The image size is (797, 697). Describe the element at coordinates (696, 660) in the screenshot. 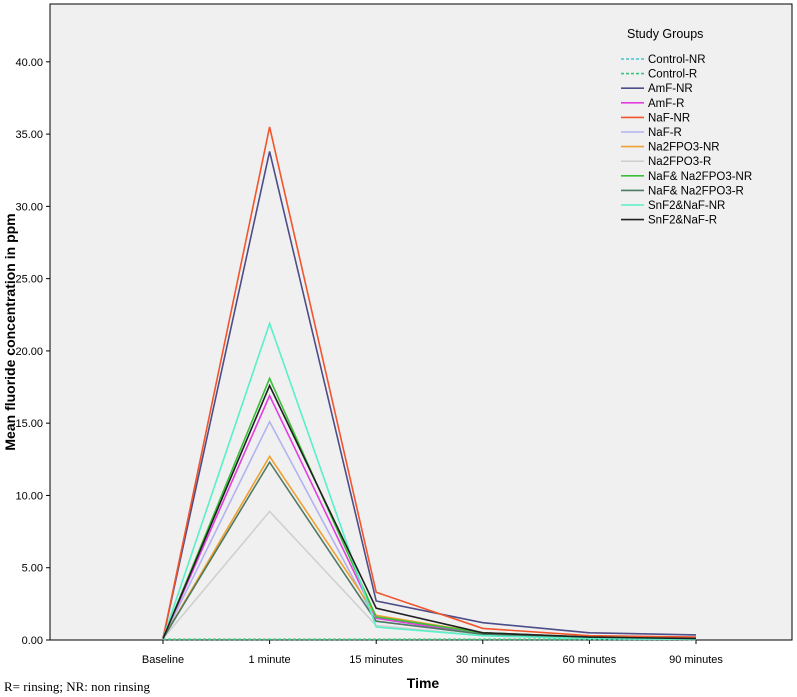

I see `x-tick-label: 90 minutes` at that location.